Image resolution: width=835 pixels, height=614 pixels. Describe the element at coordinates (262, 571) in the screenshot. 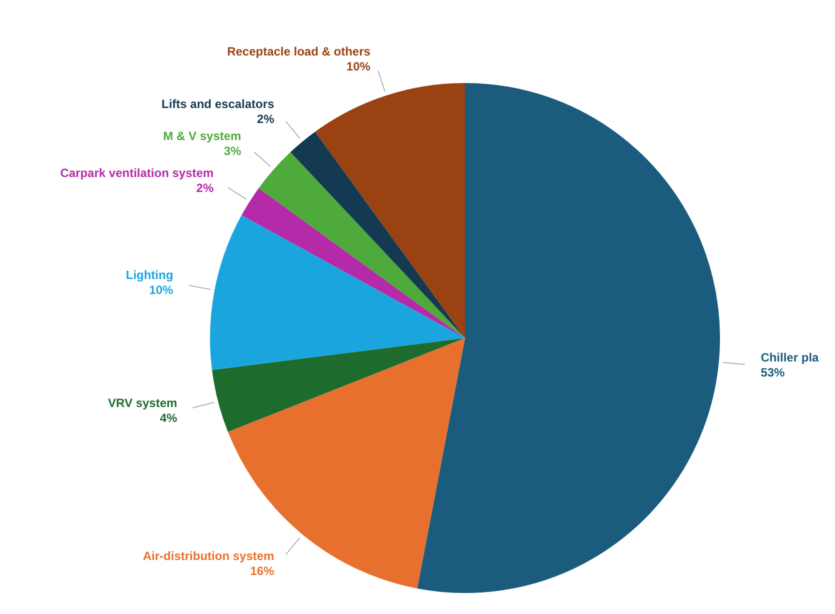

I see `data-label: 16%` at that location.